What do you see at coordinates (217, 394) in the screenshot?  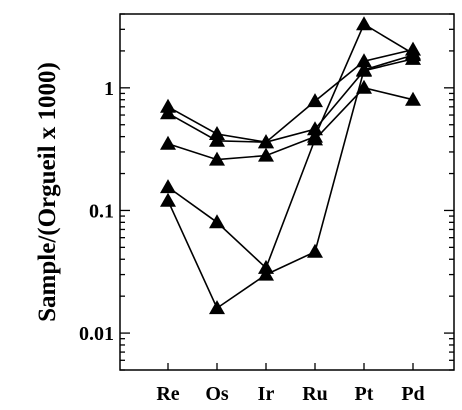 I see `x-tick-label: Os` at bounding box center [217, 394].